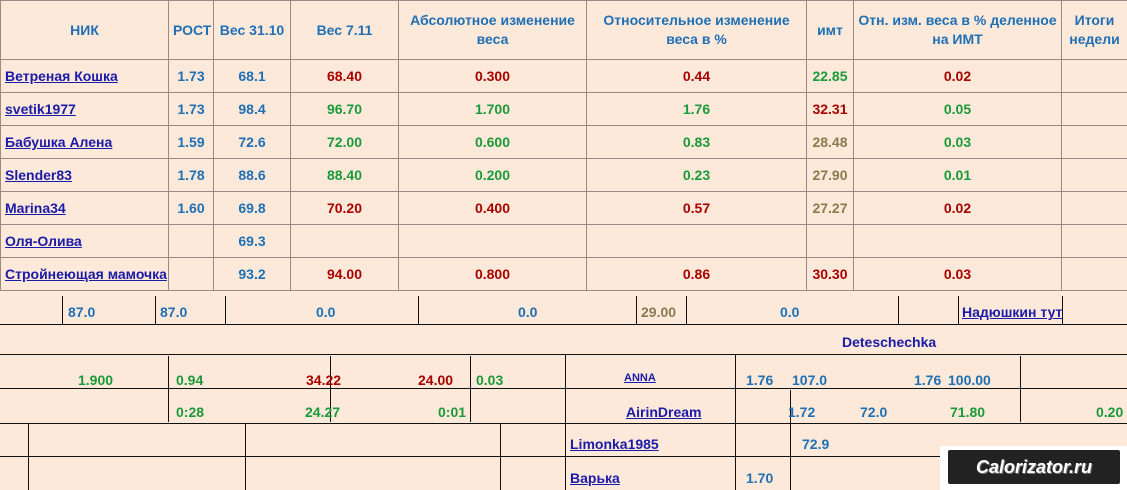  I want to click on abs-change-cell-value: 0.400, so click(492, 208).